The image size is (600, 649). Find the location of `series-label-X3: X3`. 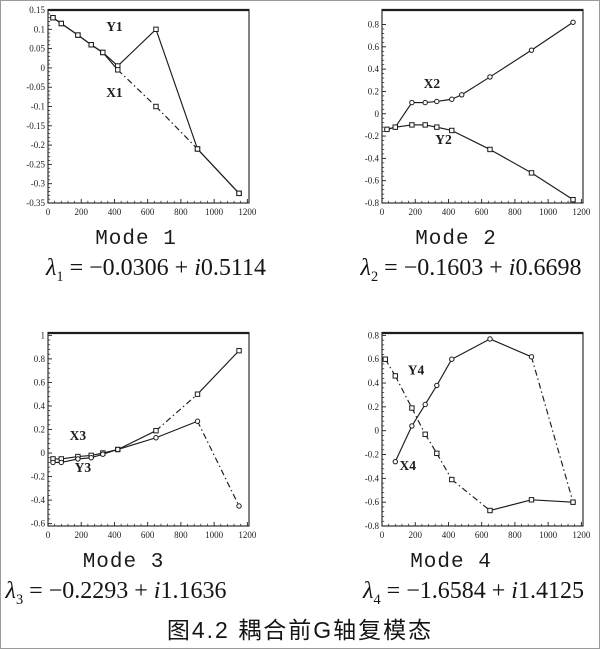

series-label-X3: X3 is located at coordinates (78, 435).